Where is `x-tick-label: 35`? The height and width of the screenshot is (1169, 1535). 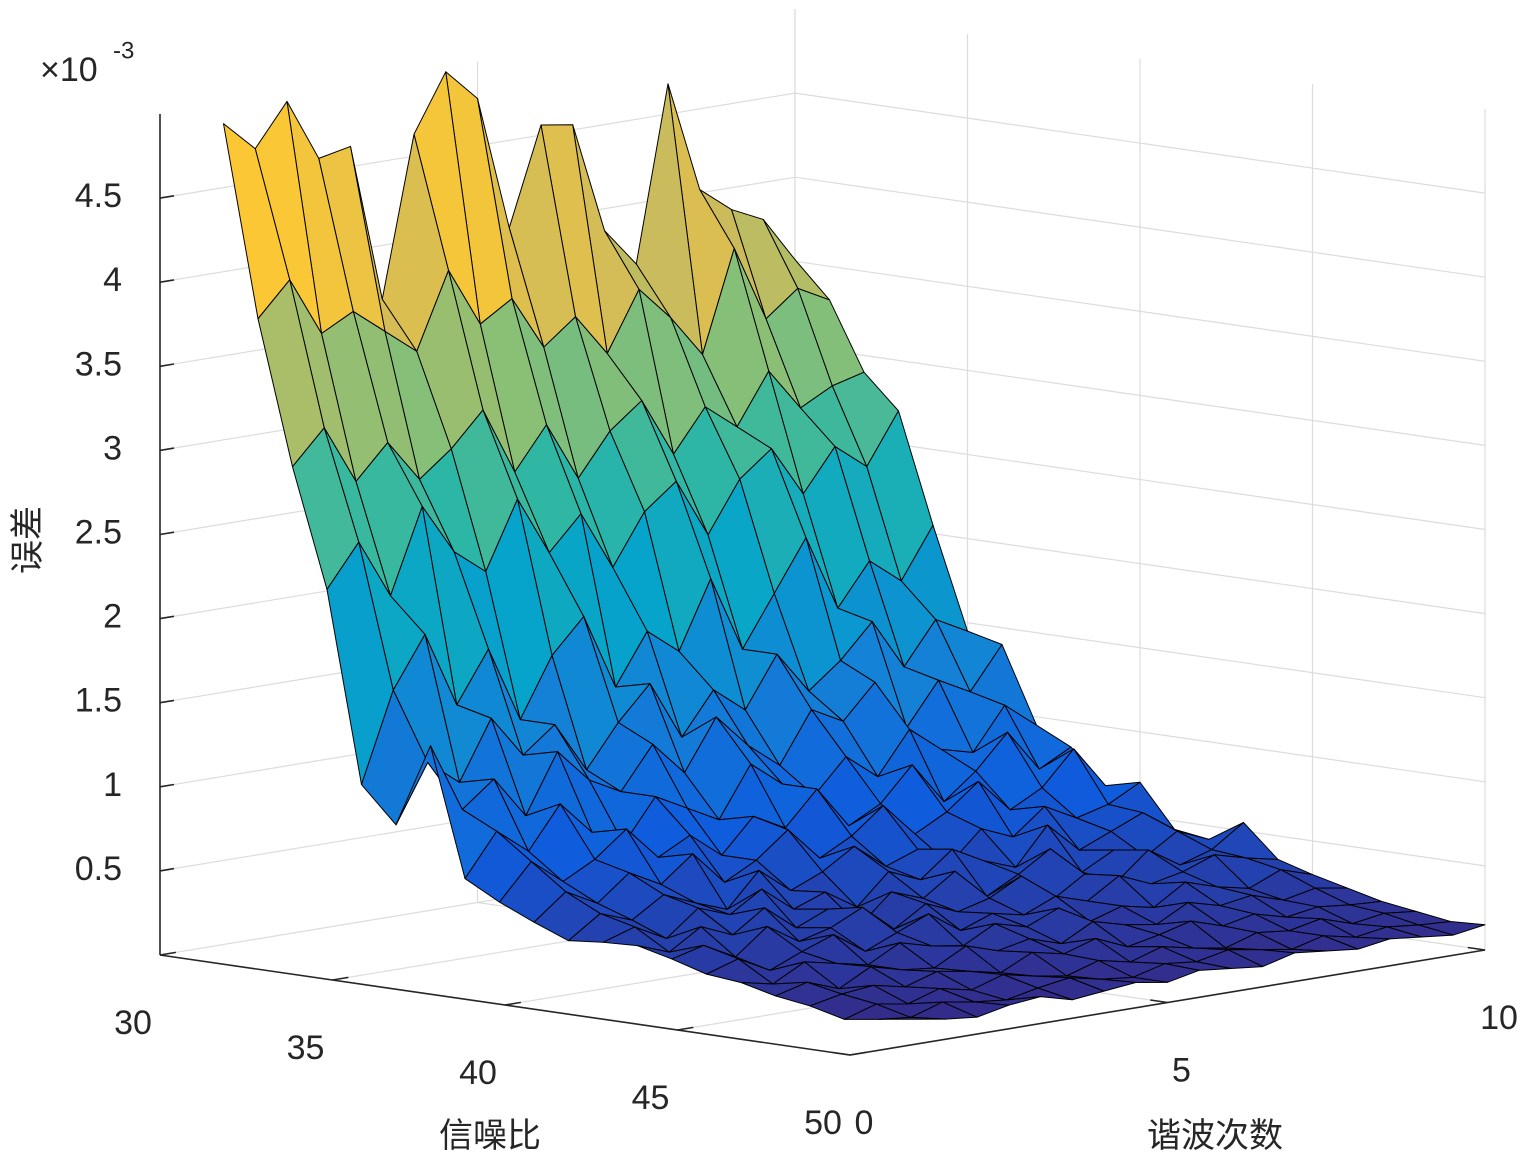
x-tick-label: 35 is located at coordinates (306, 1048).